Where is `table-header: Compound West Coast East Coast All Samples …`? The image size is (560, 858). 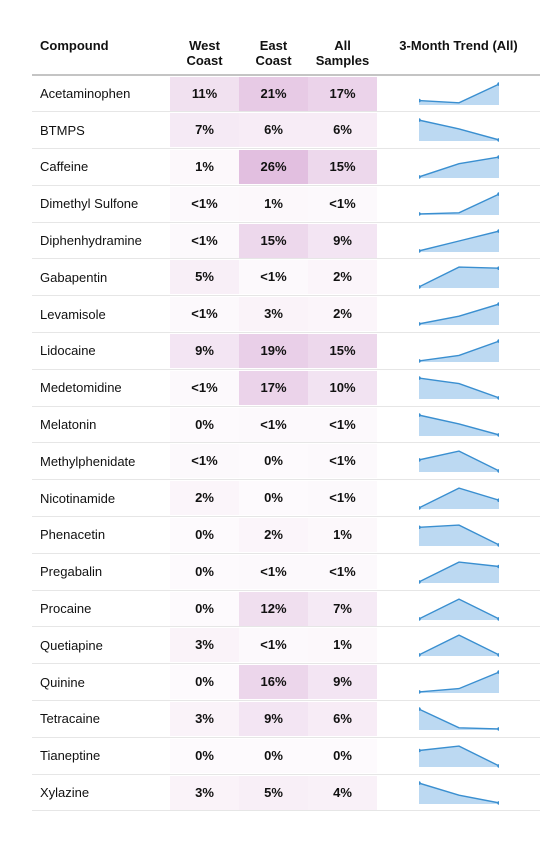
table-header: Compound West Coast East Coast All Samples … is located at coordinates (286, 51).